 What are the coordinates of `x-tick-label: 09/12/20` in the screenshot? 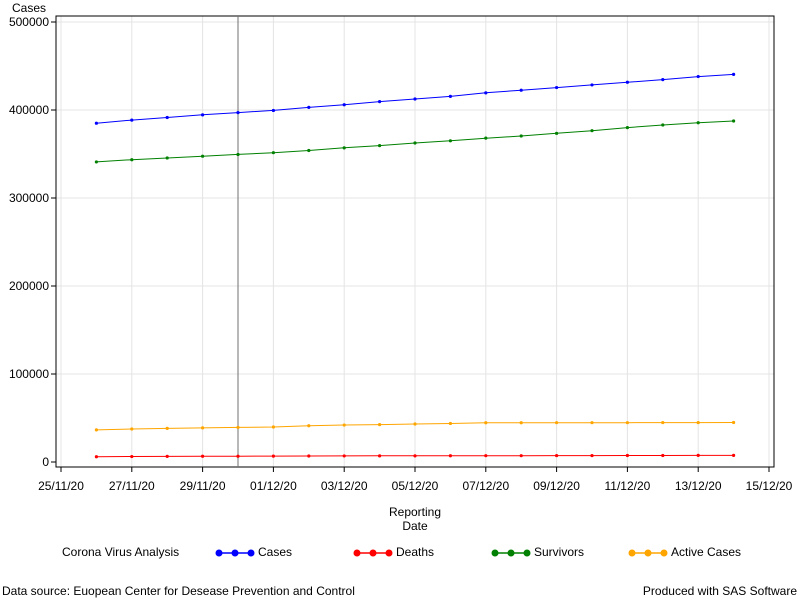 It's located at (556, 486).